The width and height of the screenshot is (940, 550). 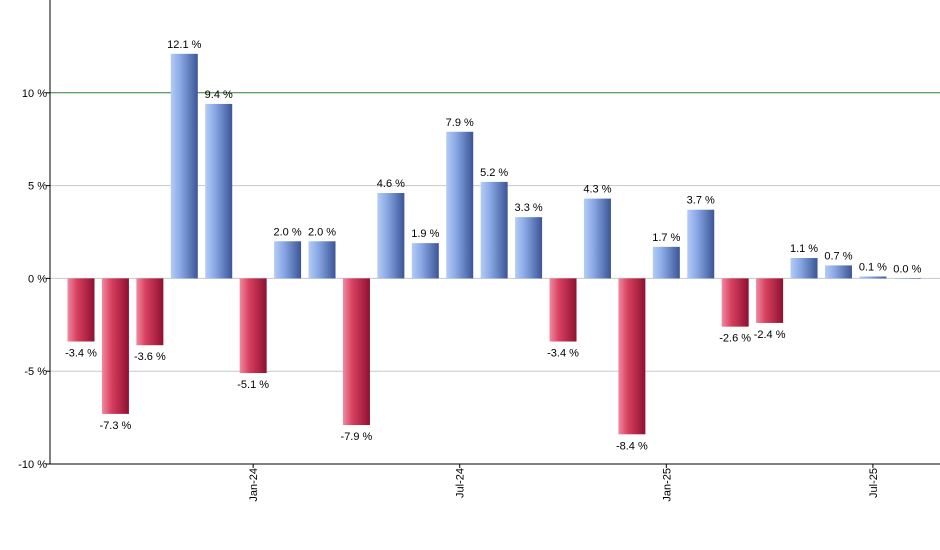 What do you see at coordinates (735, 339) in the screenshot?
I see `value-label: -2.6 %` at bounding box center [735, 339].